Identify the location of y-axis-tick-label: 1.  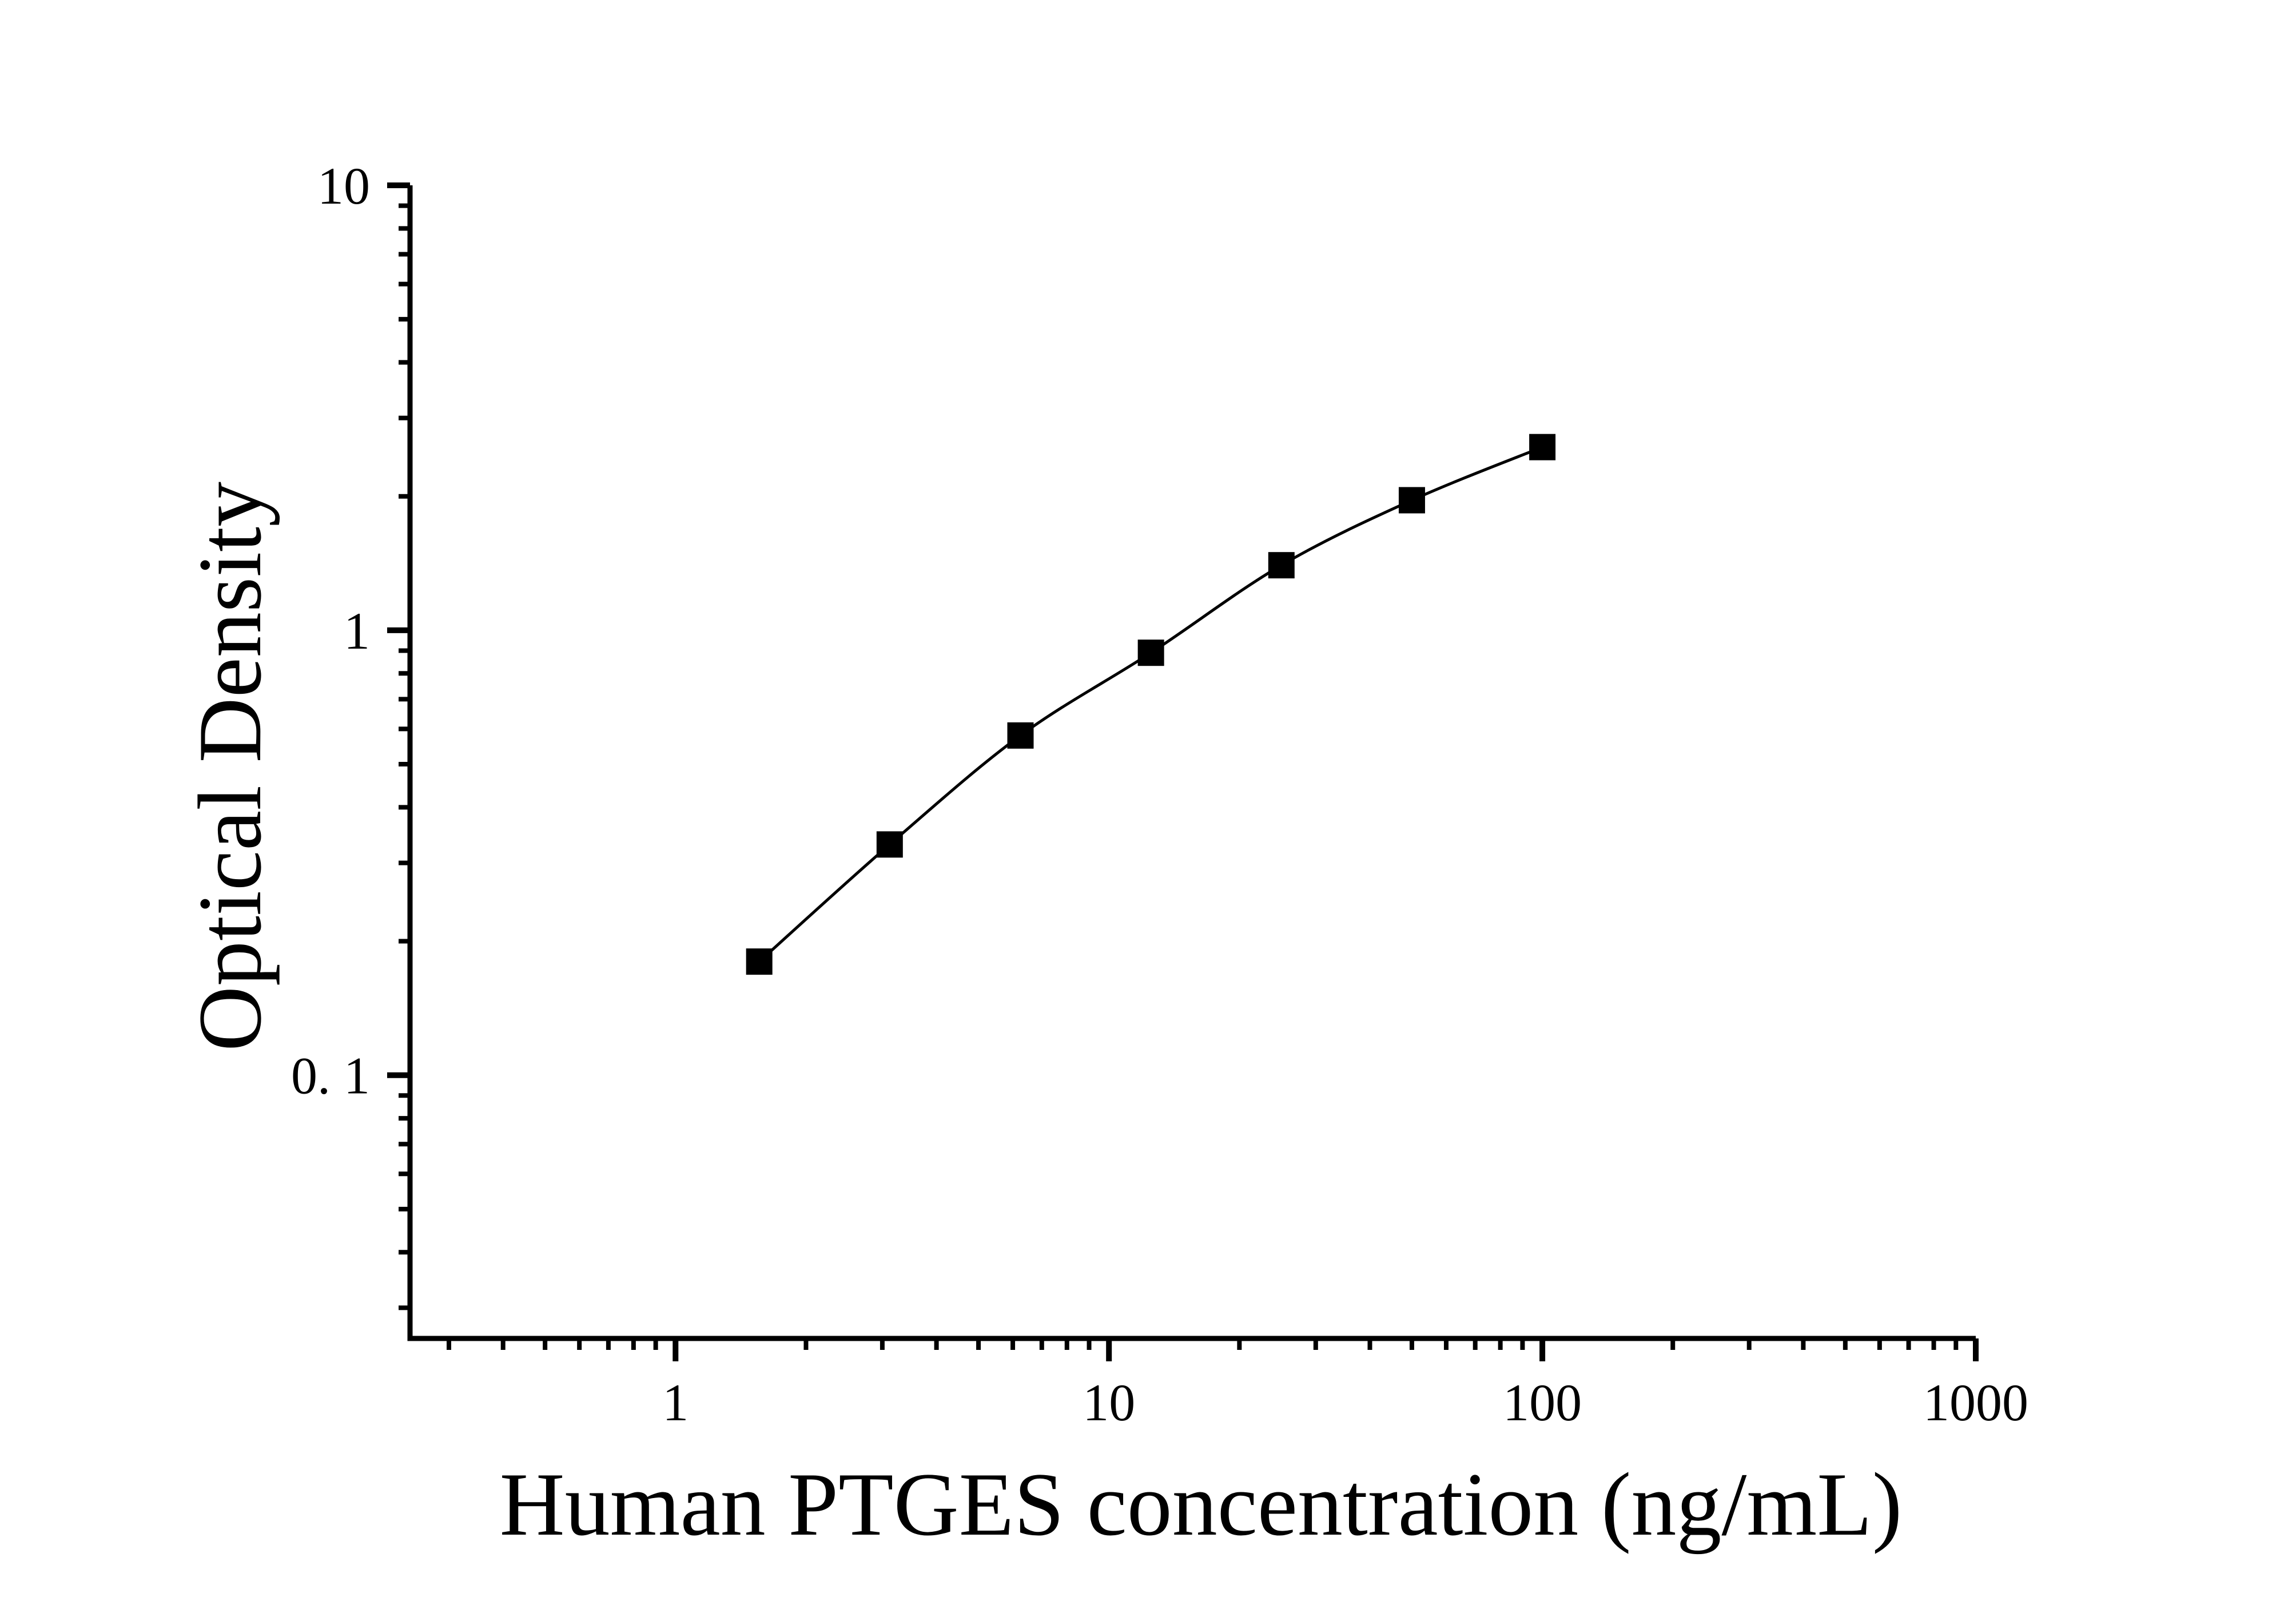
(357, 631).